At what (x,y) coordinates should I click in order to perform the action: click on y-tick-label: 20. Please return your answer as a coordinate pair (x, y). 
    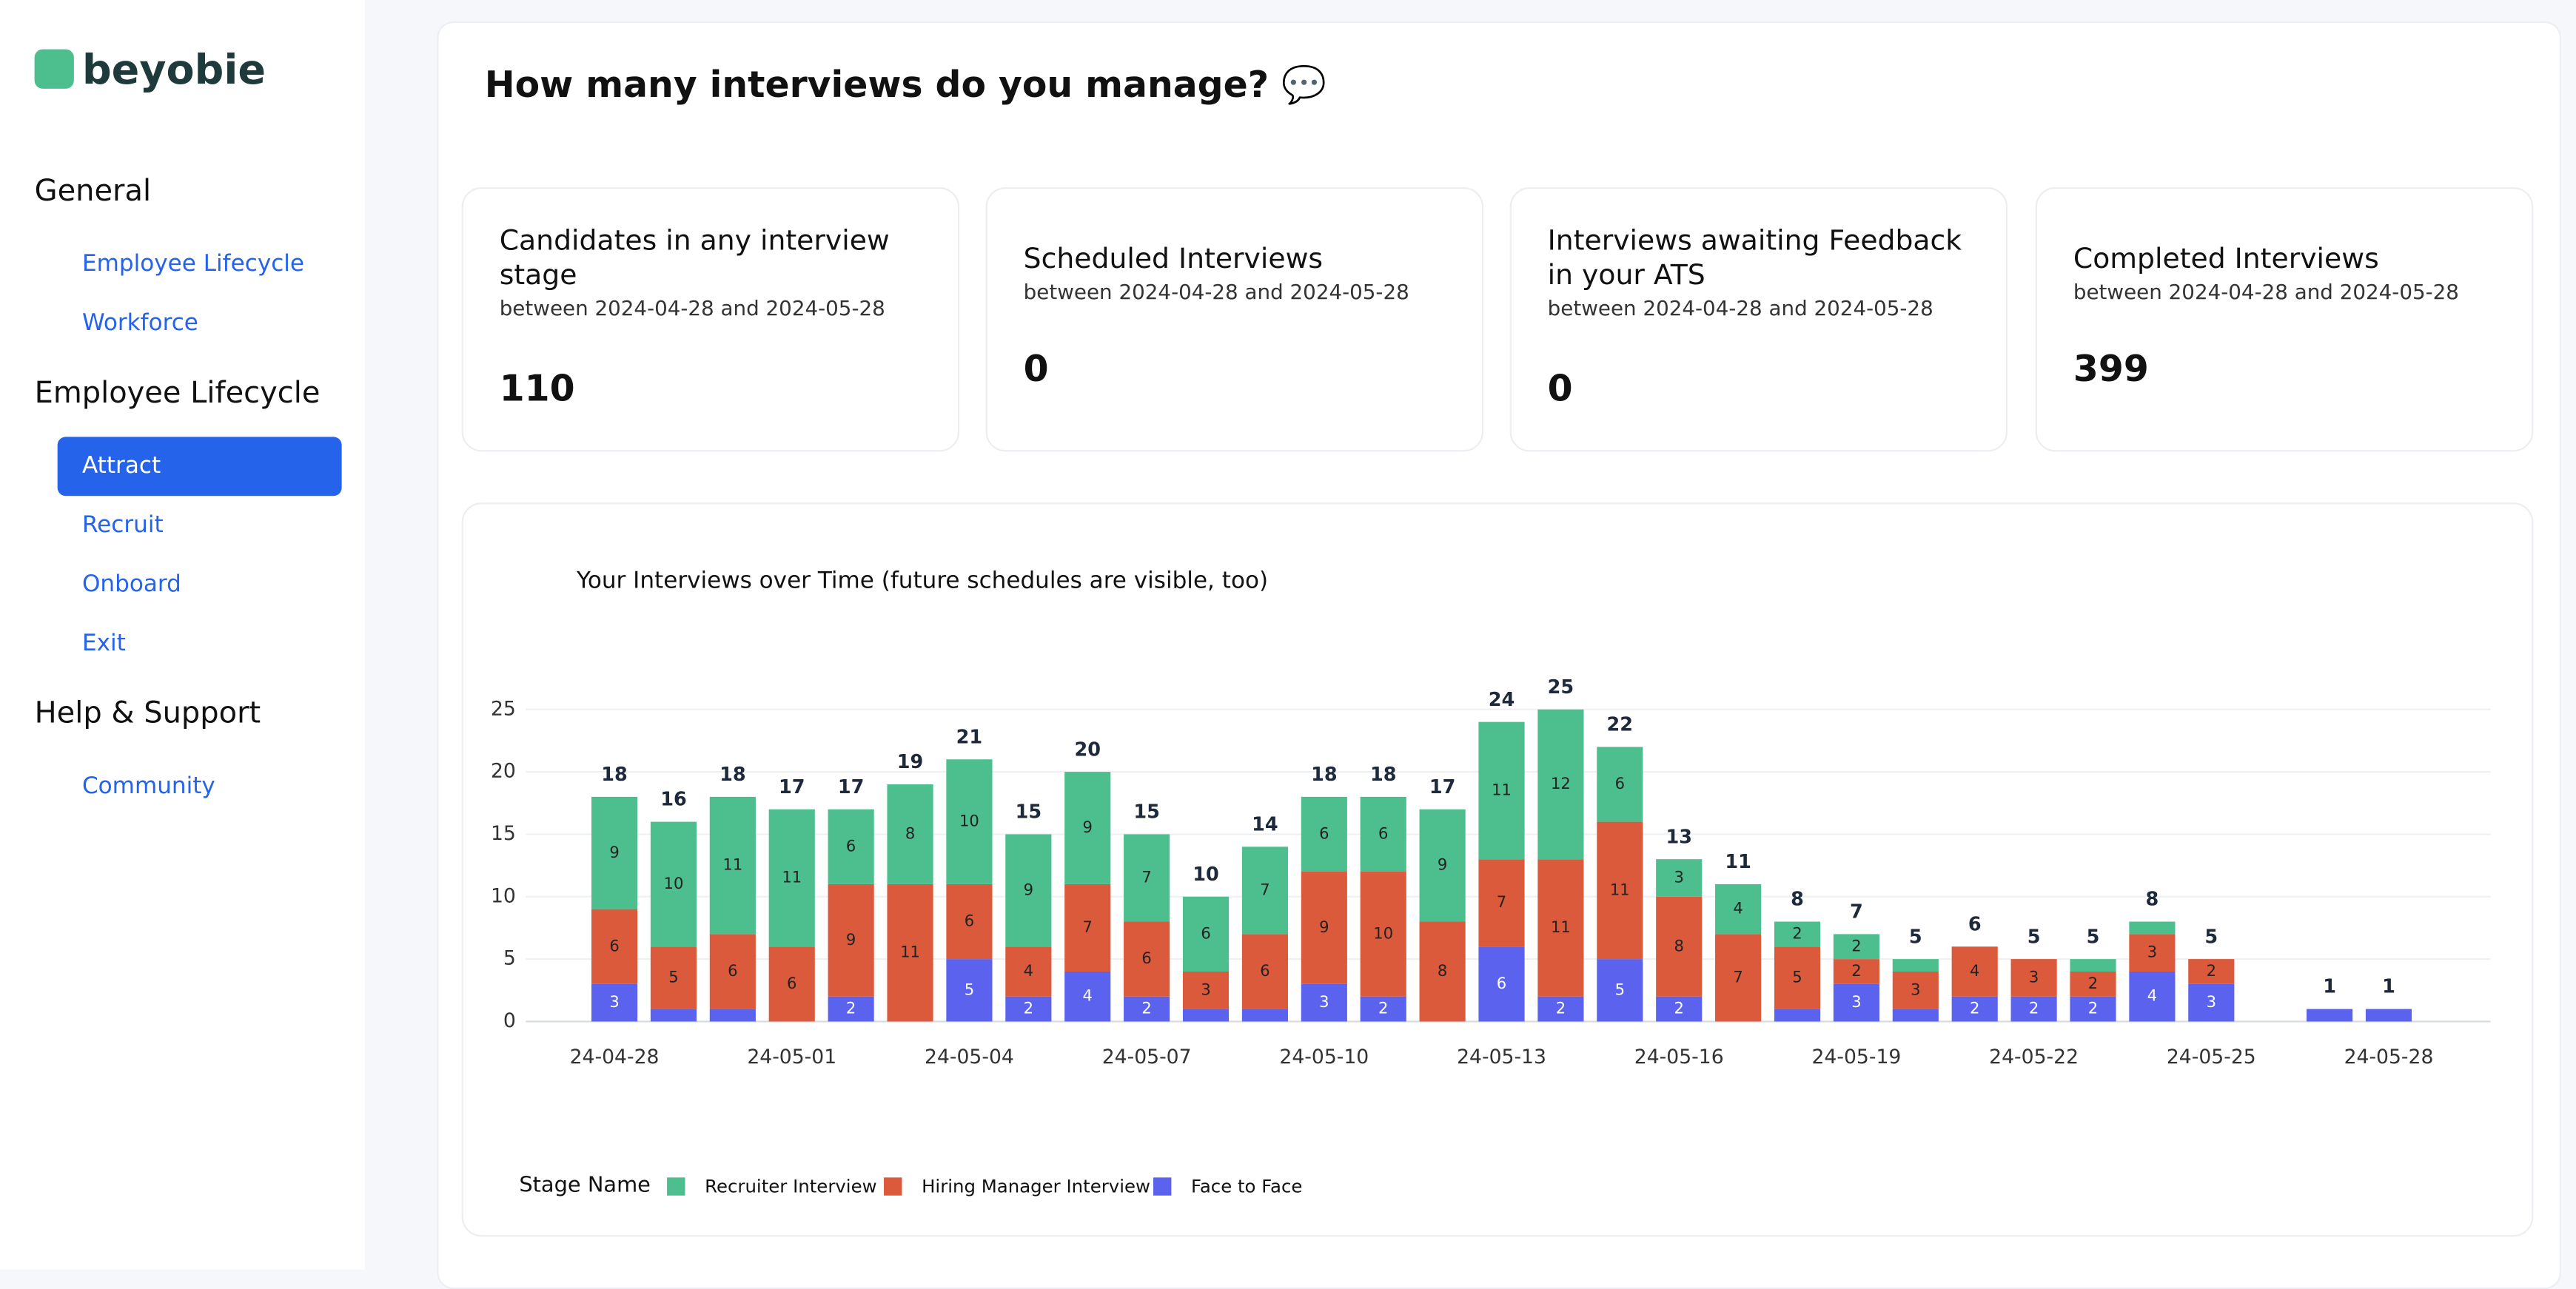
    Looking at the image, I should click on (503, 772).